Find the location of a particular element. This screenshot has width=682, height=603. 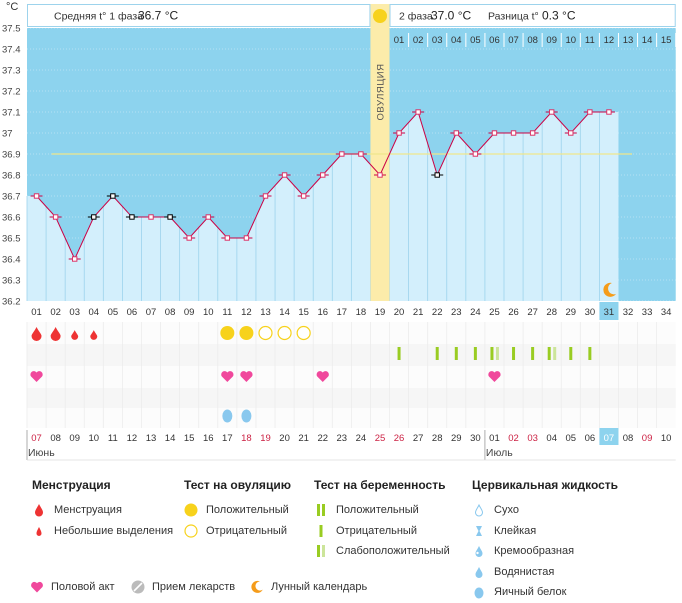

today-date-highlight is located at coordinates (609, 436).